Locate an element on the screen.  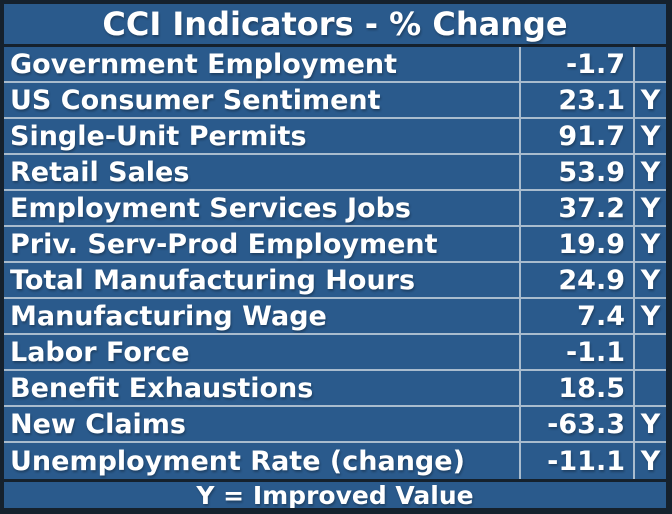
table-row: Employment Services Jobs 37.2 Y is located at coordinates (335, 209).